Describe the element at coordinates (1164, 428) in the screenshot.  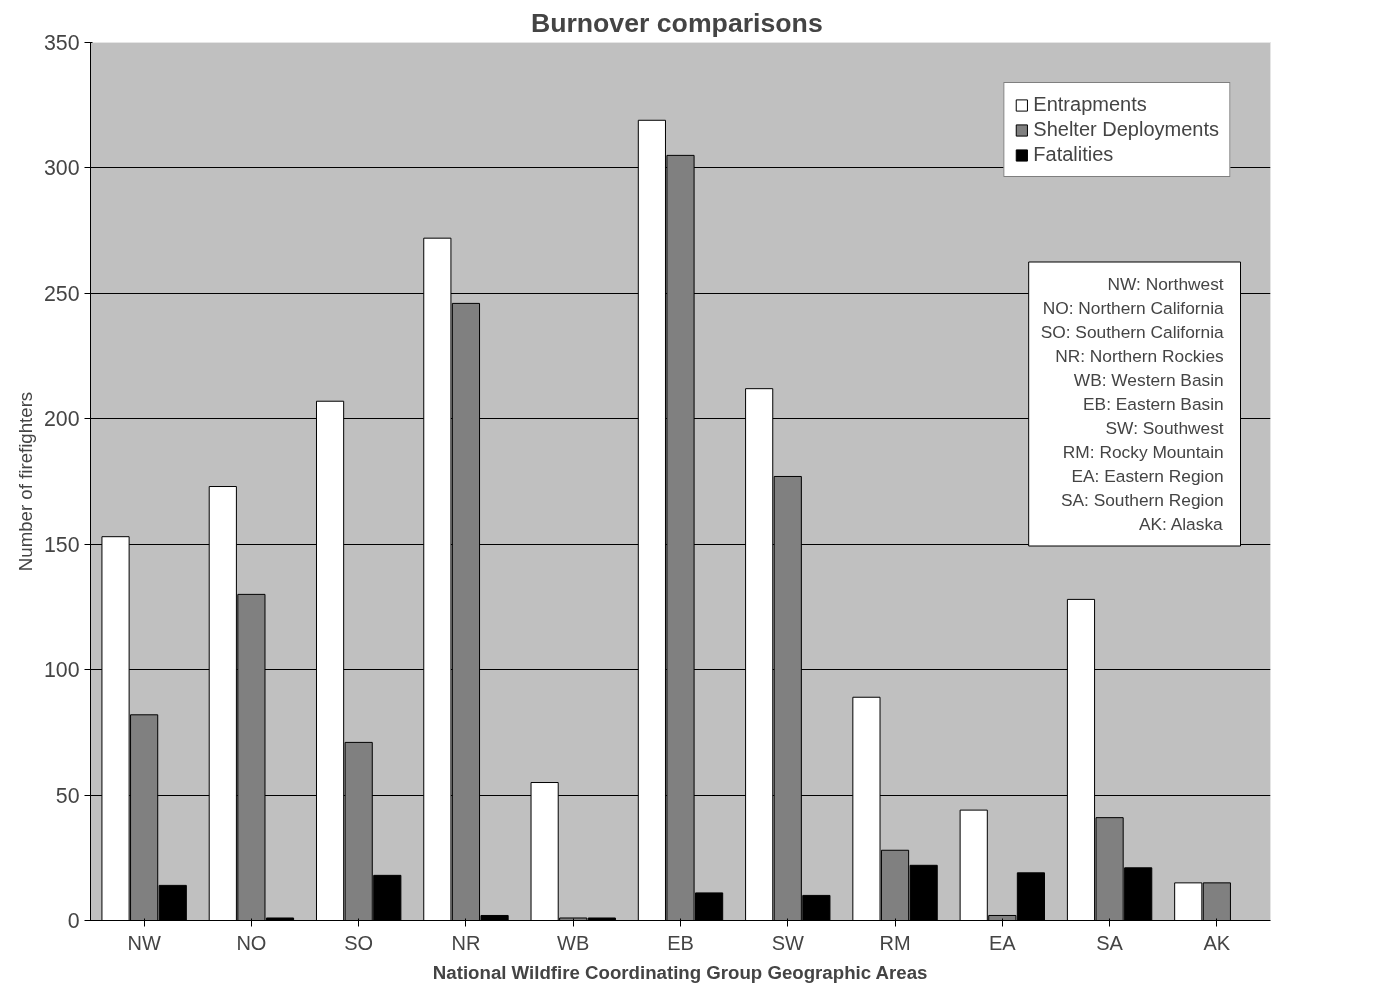
I see `annotation: SW: Southwest` at that location.